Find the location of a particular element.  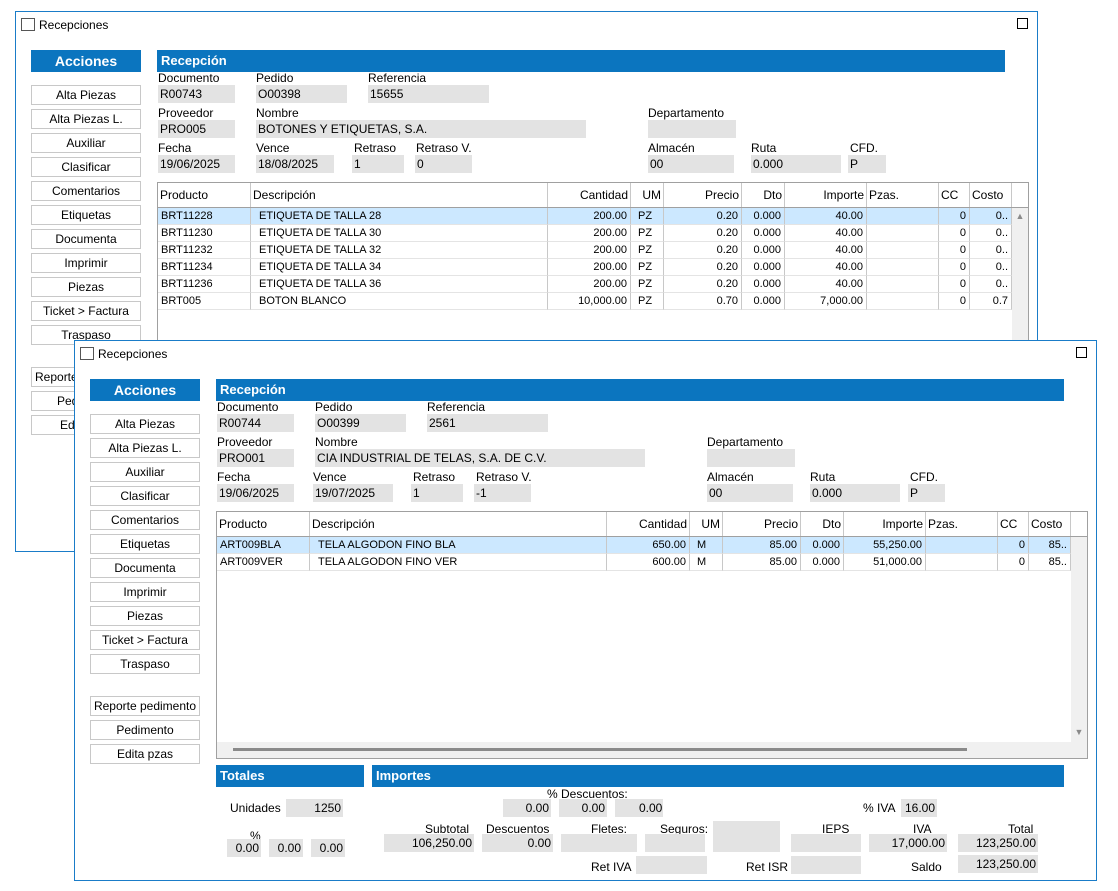

vence-field: 18/08/2025 is located at coordinates (295, 164).